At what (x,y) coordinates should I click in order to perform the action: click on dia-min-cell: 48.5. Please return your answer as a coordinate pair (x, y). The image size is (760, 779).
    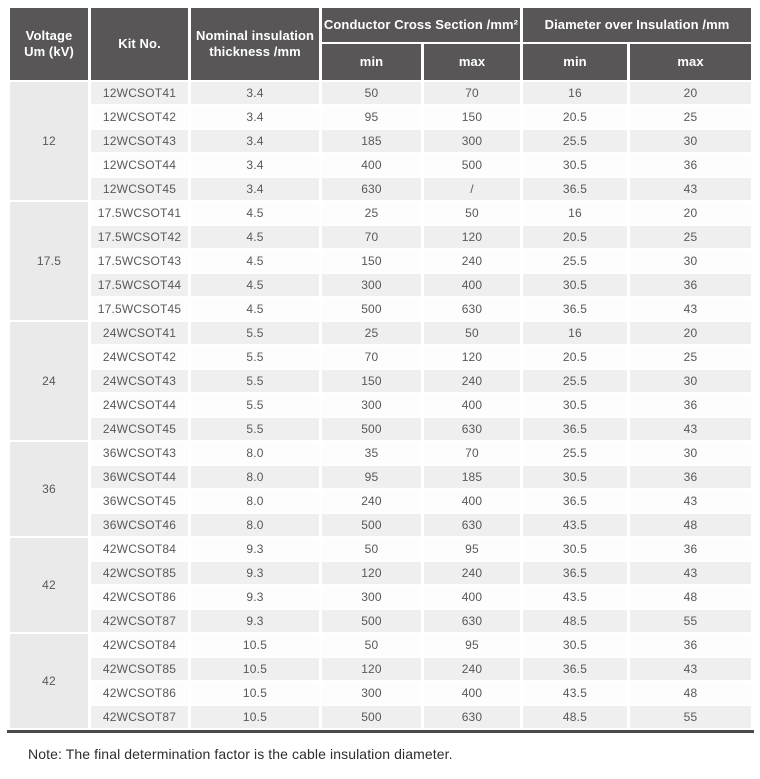
    Looking at the image, I should click on (575, 717).